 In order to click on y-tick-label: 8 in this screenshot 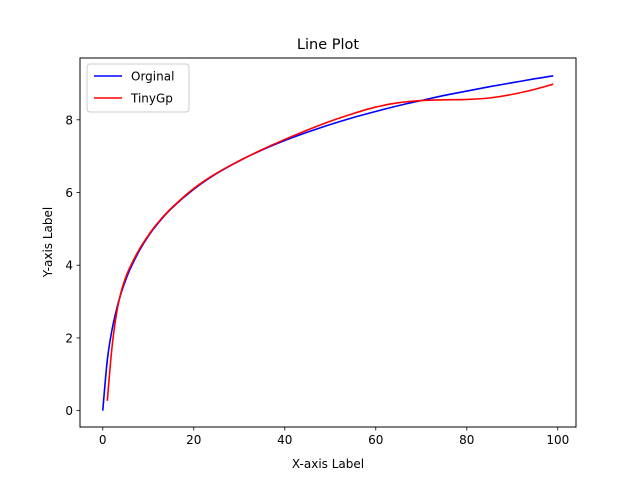, I will do `click(69, 120)`.